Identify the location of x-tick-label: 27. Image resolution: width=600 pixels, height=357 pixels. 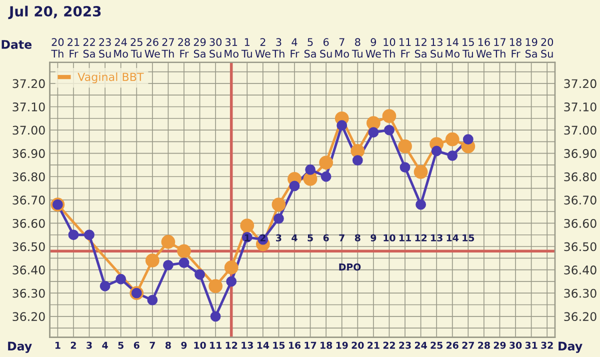
(468, 345).